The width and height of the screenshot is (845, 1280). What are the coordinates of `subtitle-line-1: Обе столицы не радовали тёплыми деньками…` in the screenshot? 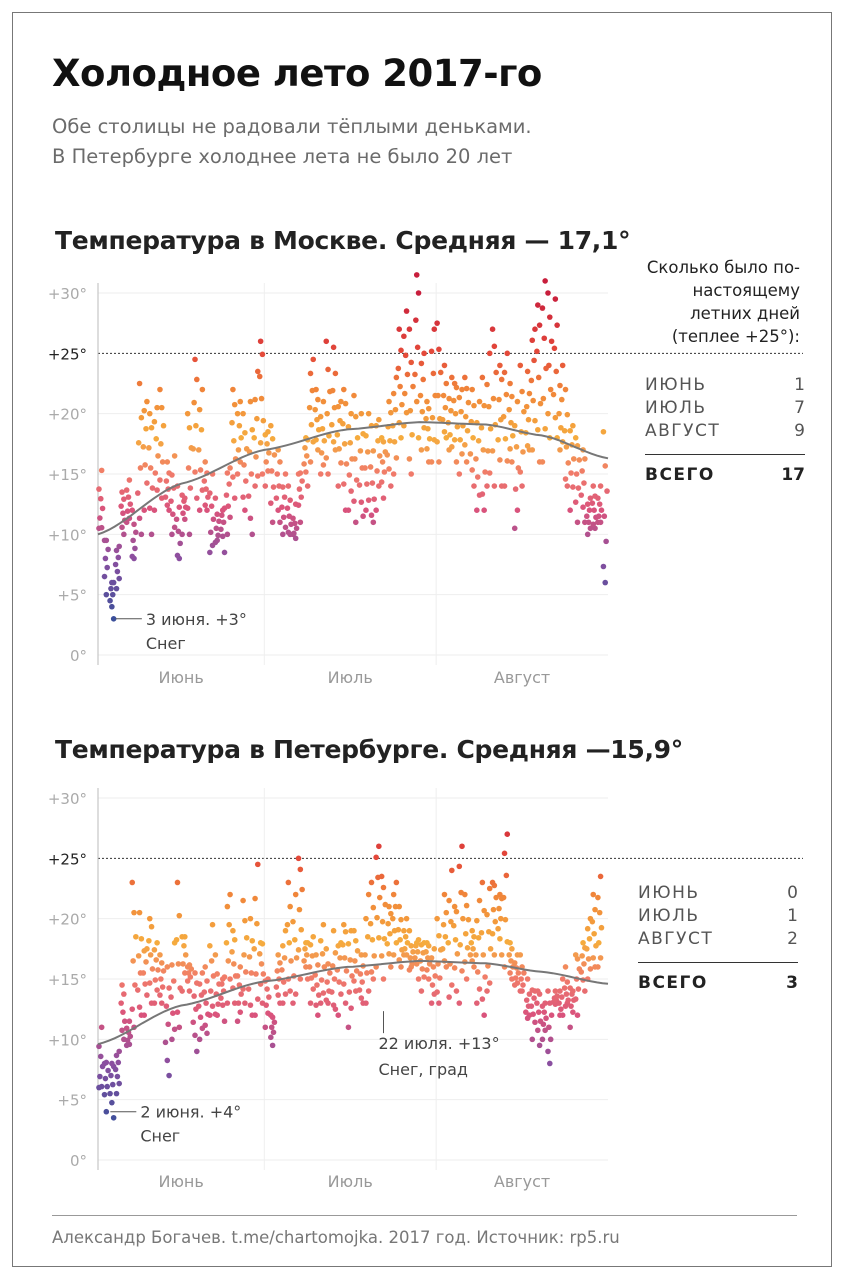 It's located at (292, 126).